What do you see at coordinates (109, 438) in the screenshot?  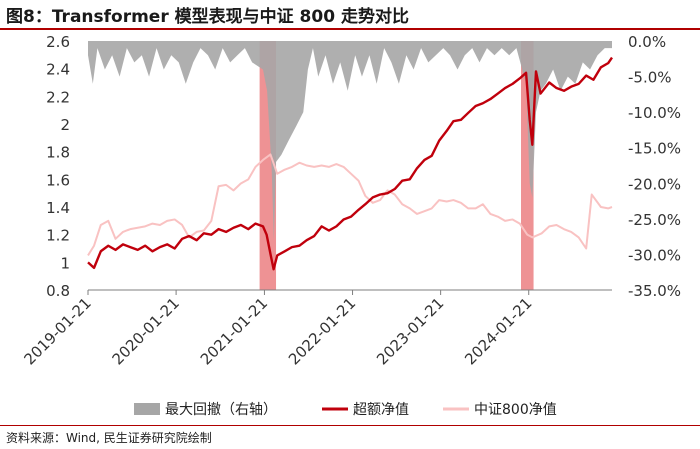 I see `source-note: 资料来源：Wind, 民生证券研究院绘制` at bounding box center [109, 438].